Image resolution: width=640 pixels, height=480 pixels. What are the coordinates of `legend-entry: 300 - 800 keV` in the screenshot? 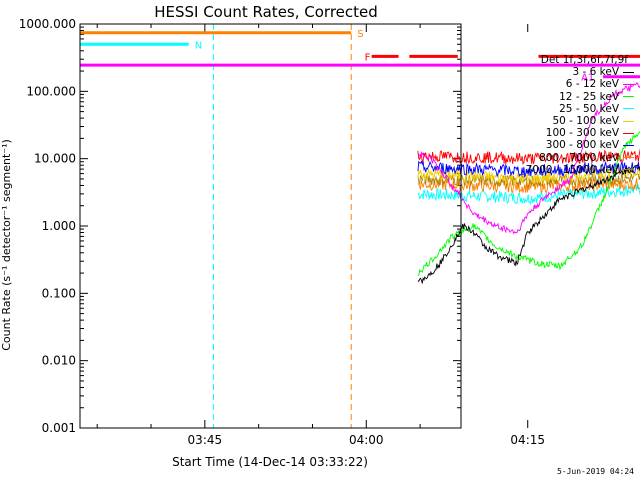 It's located at (558, 145).